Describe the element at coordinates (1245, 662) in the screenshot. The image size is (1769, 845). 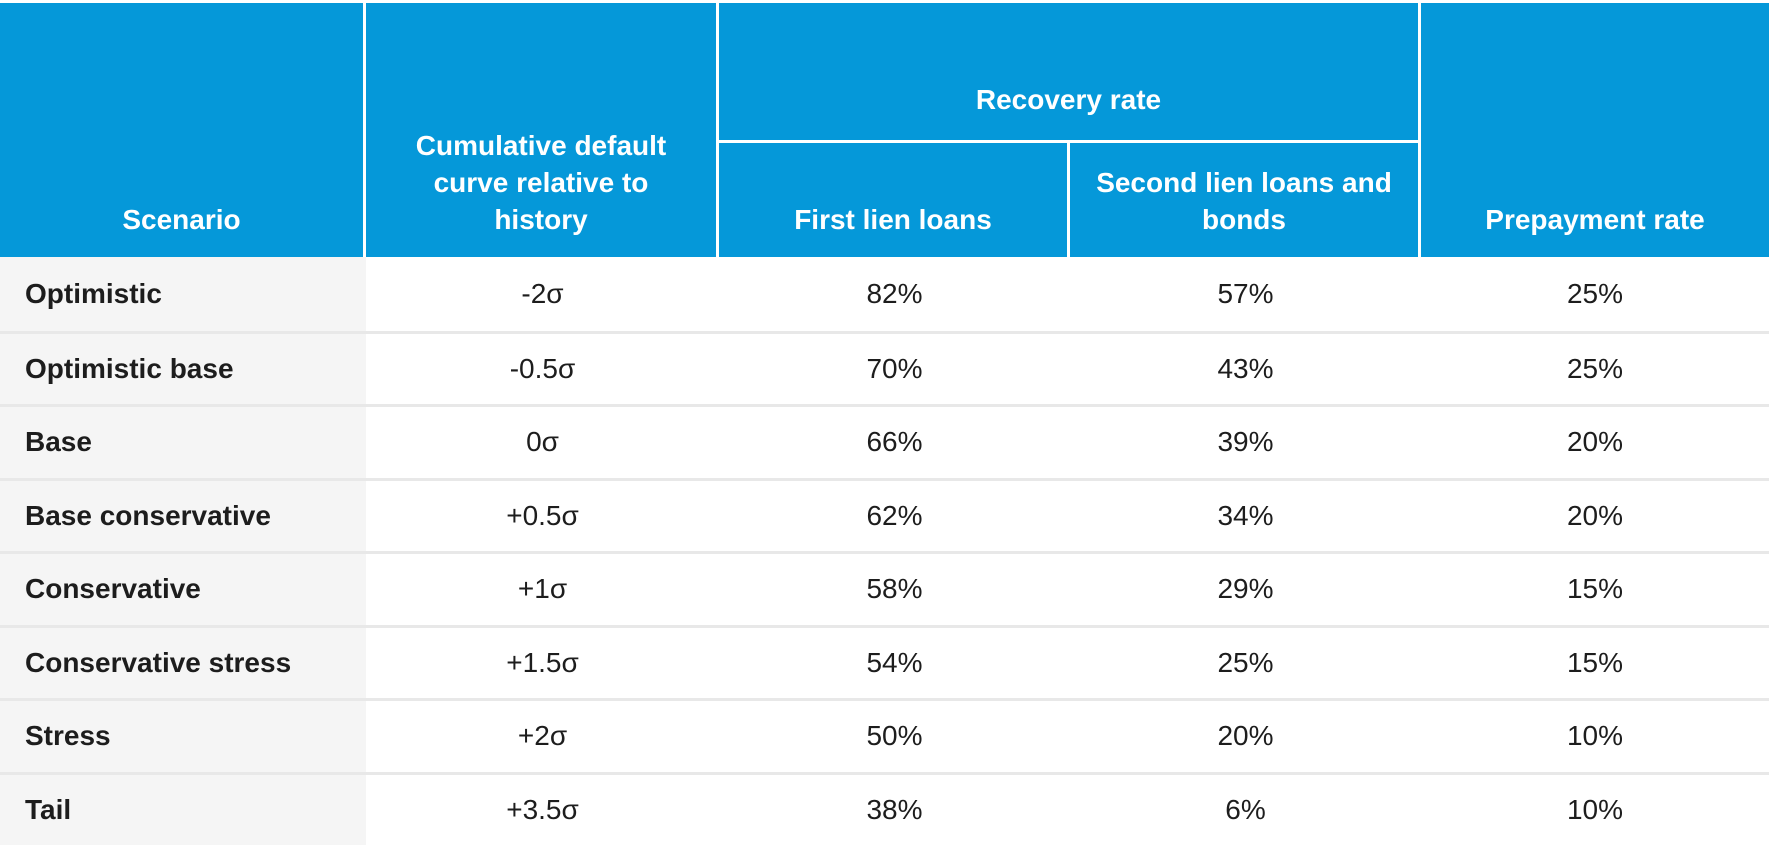
I see `second-lien-cell: 25%` at that location.